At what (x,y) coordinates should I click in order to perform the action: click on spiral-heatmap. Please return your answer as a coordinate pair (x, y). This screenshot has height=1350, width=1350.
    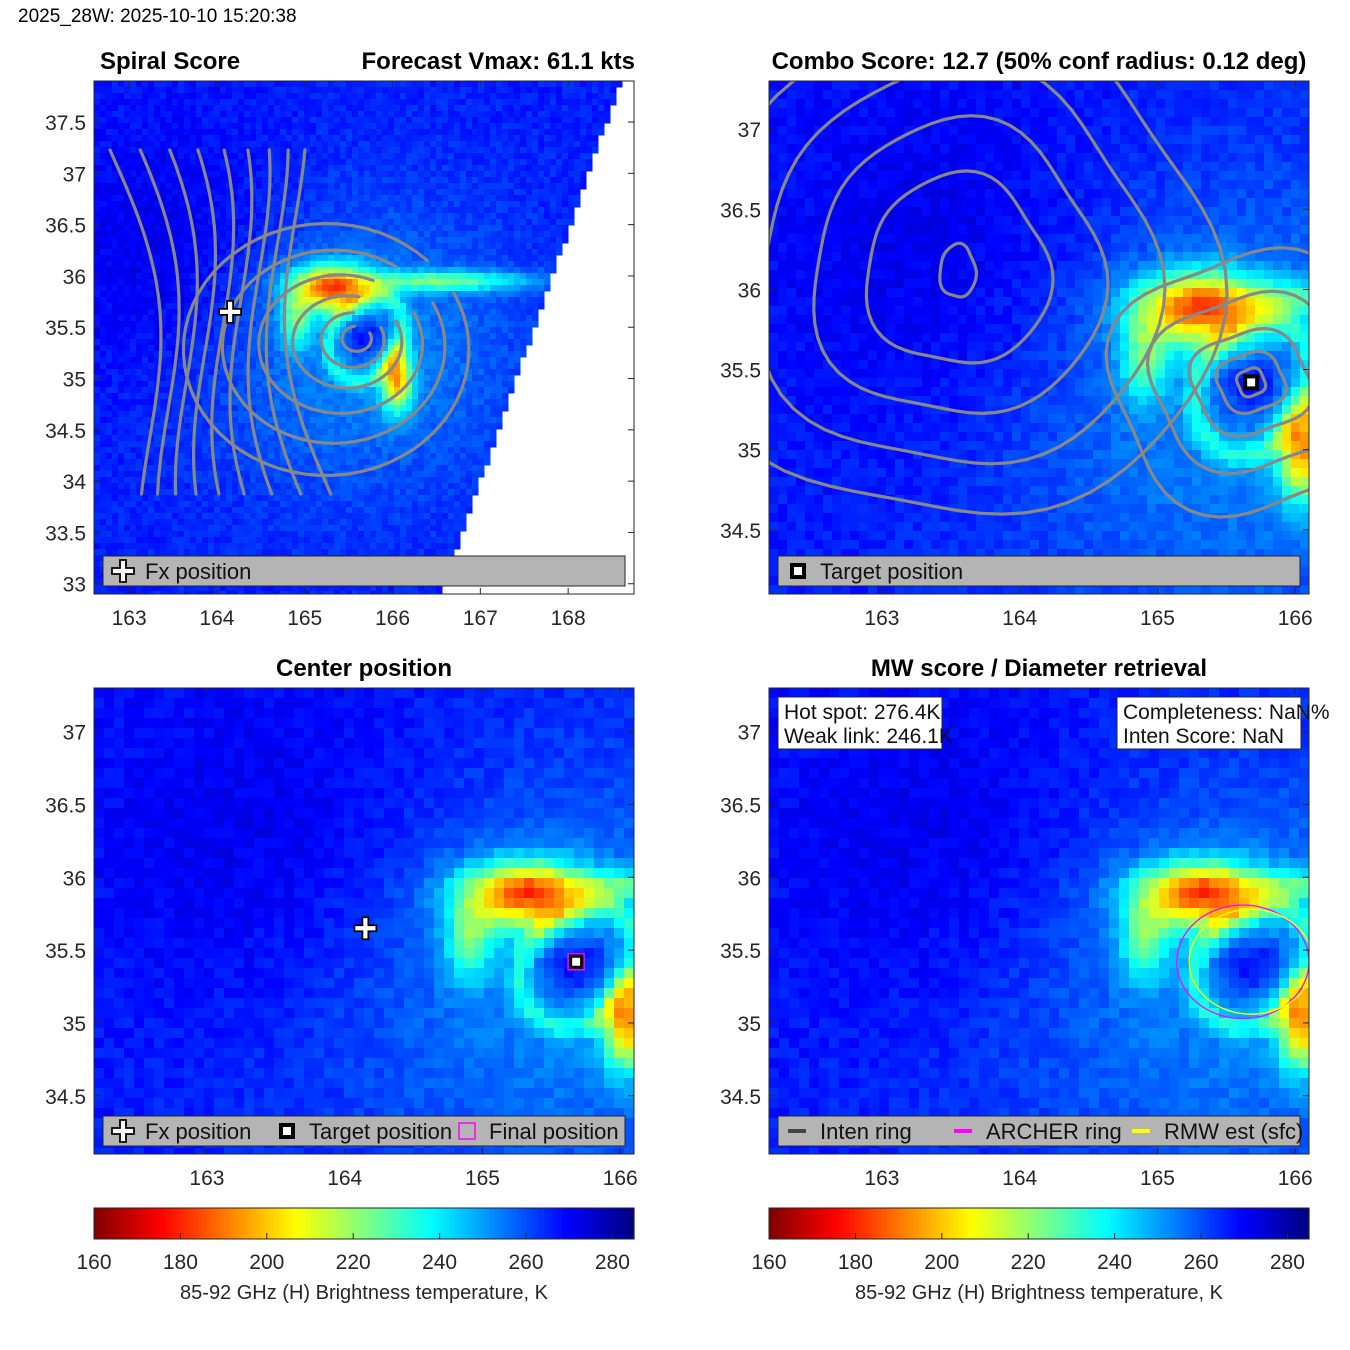
    Looking at the image, I should click on (358, 337).